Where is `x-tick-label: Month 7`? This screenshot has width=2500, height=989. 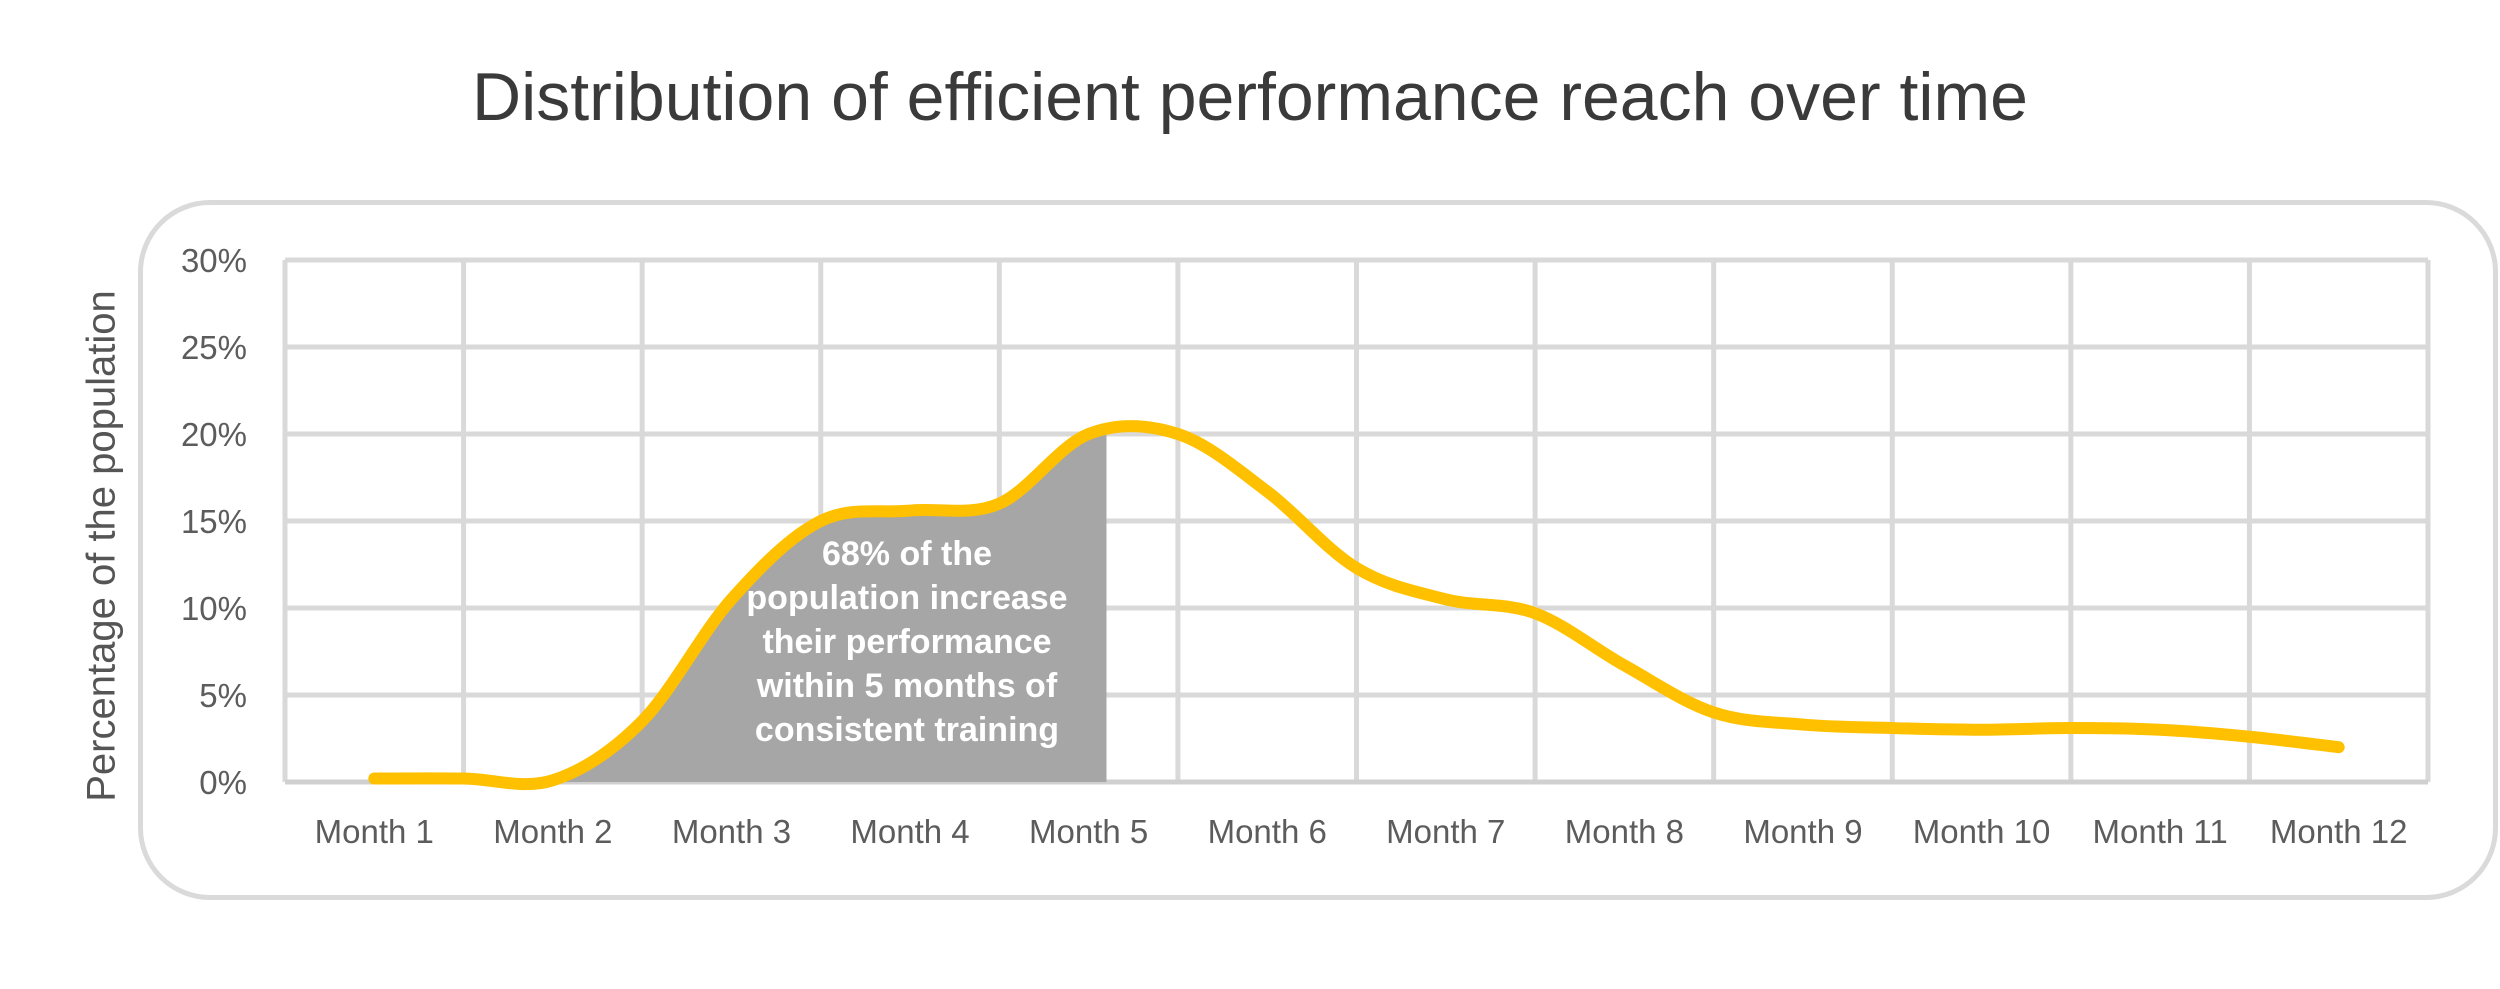 x-tick-label: Month 7 is located at coordinates (1445, 831).